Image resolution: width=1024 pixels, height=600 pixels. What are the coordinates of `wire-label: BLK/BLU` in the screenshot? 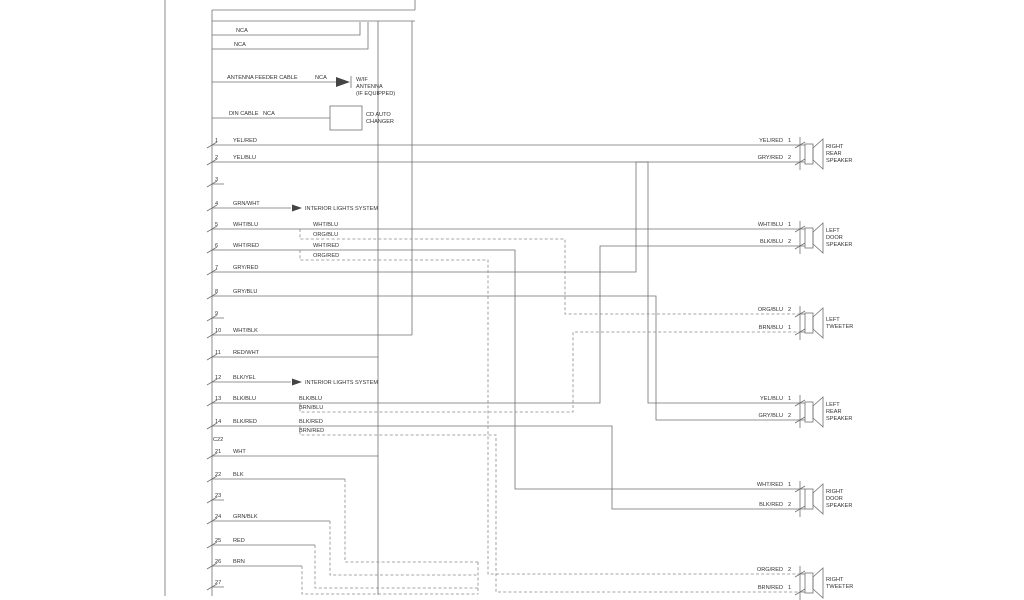 It's located at (244, 399).